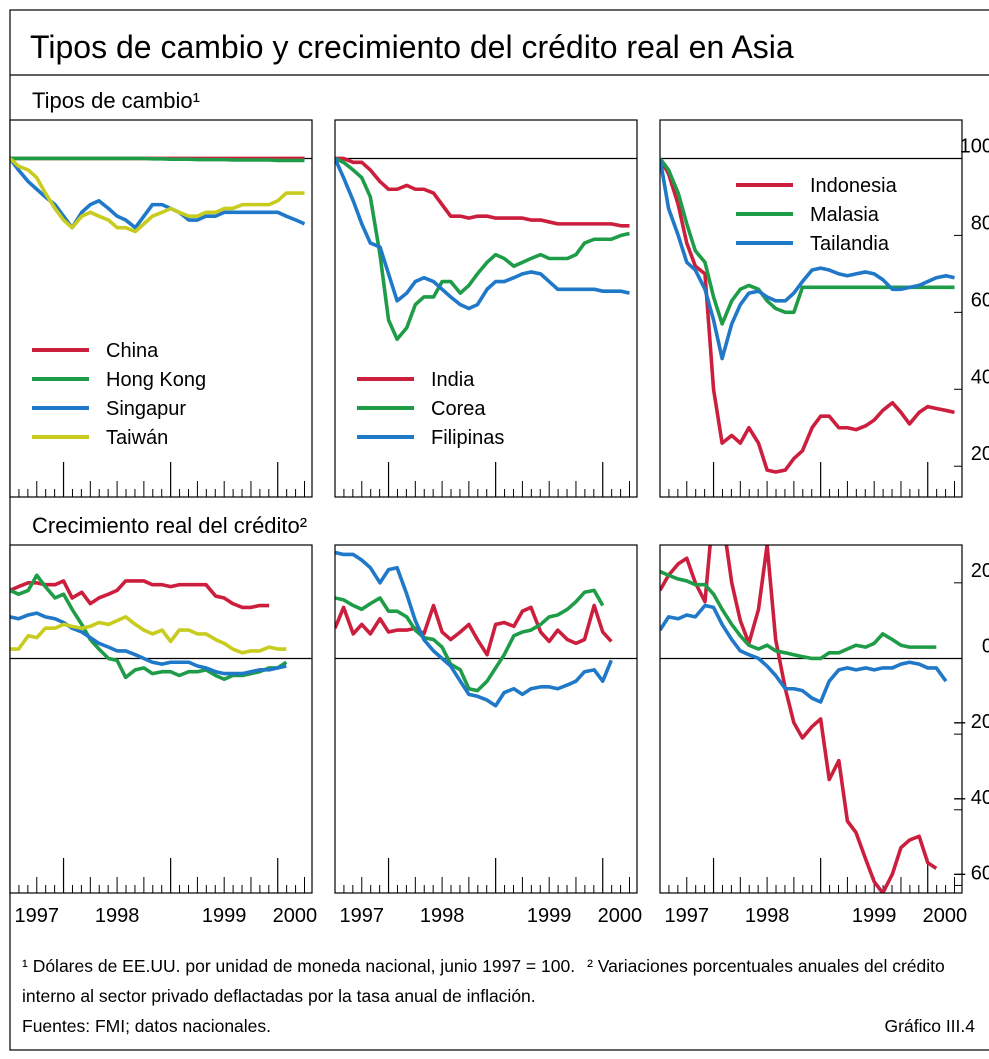 This screenshot has width=989, height=1059. What do you see at coordinates (116, 100) in the screenshot?
I see `section-title: Tipos de cambio¹` at bounding box center [116, 100].